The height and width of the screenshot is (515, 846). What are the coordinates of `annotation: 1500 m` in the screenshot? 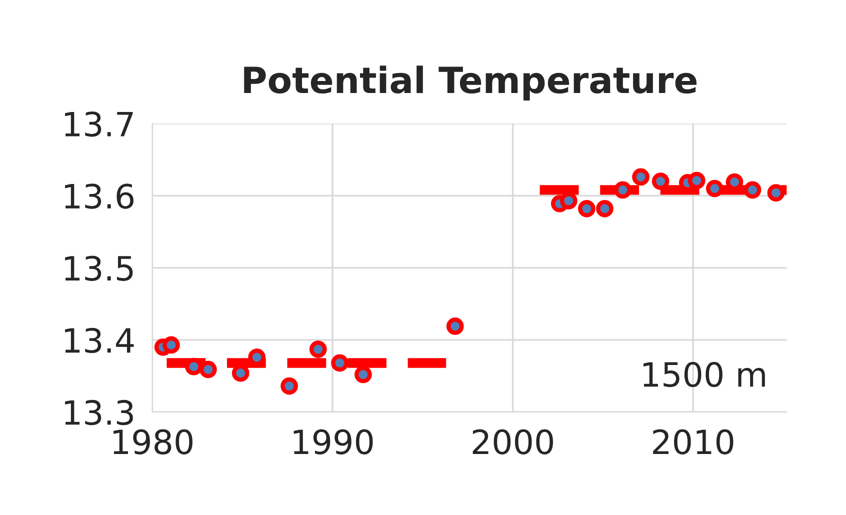 It's located at (704, 375).